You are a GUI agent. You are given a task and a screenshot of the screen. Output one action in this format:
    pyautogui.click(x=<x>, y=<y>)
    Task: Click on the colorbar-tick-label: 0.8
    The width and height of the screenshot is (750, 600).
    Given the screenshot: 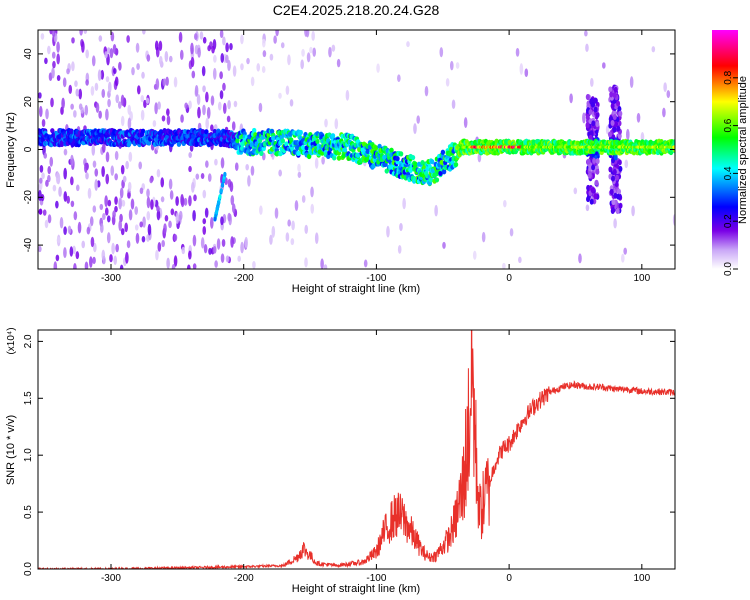 What is the action you would take?
    pyautogui.click(x=728, y=77)
    